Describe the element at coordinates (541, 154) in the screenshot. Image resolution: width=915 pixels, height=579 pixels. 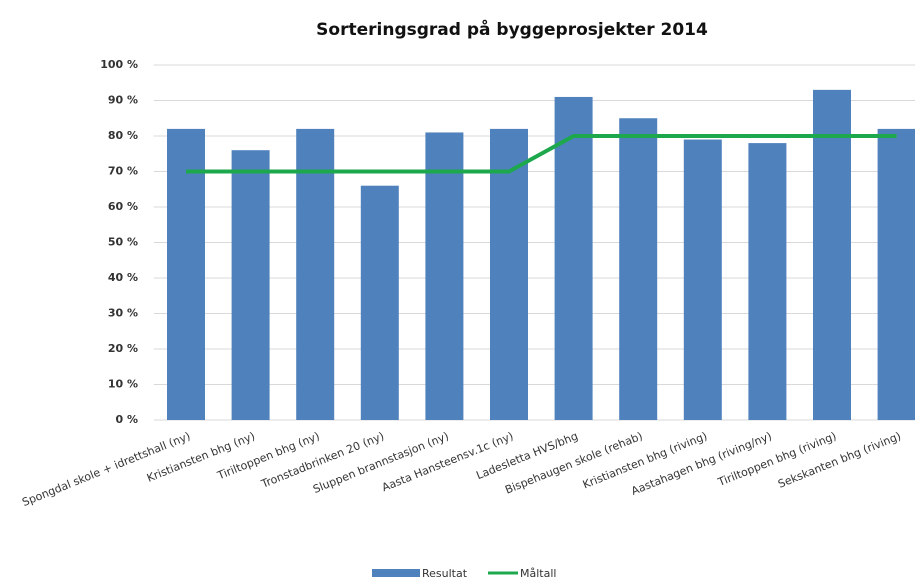
I see `target-line` at that location.